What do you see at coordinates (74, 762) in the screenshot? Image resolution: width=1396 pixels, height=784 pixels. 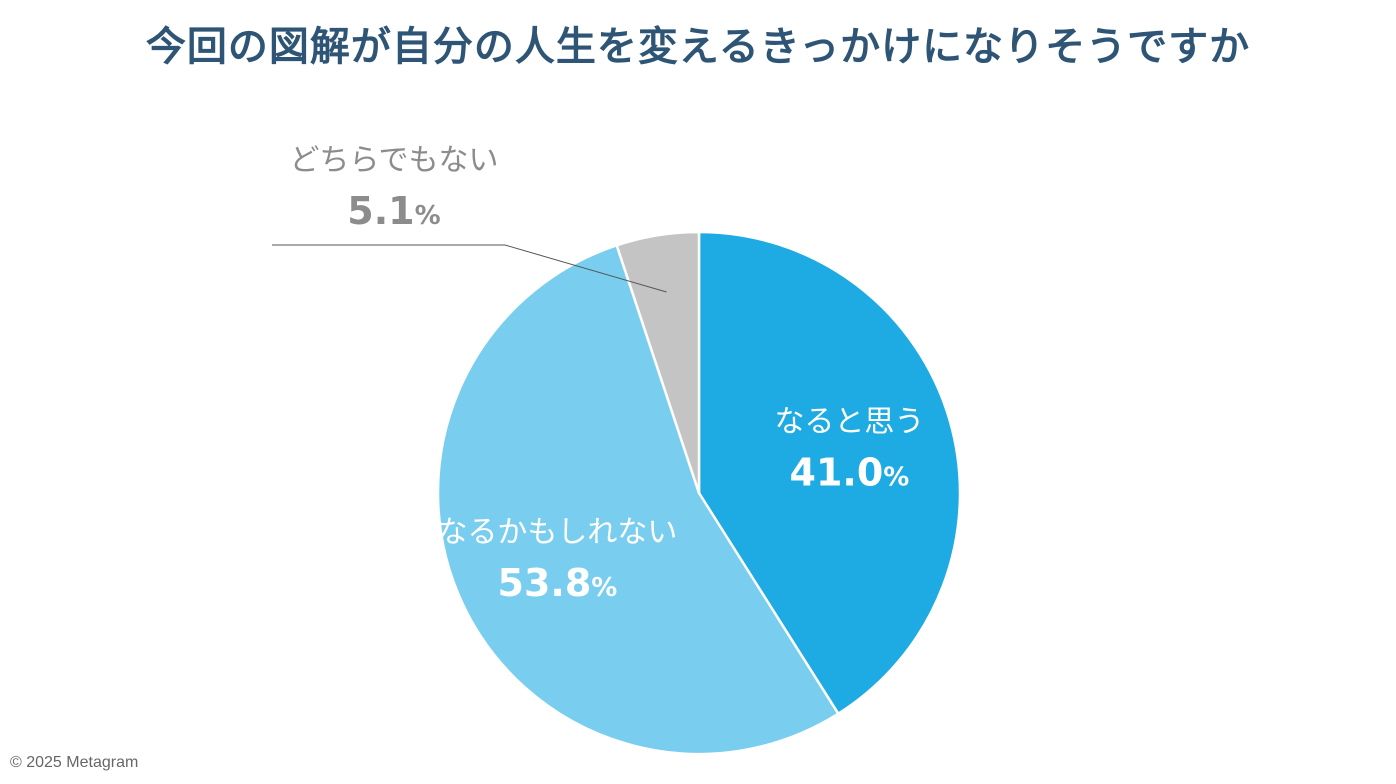 I see `copyright-notice: © 2025 Metagram` at bounding box center [74, 762].